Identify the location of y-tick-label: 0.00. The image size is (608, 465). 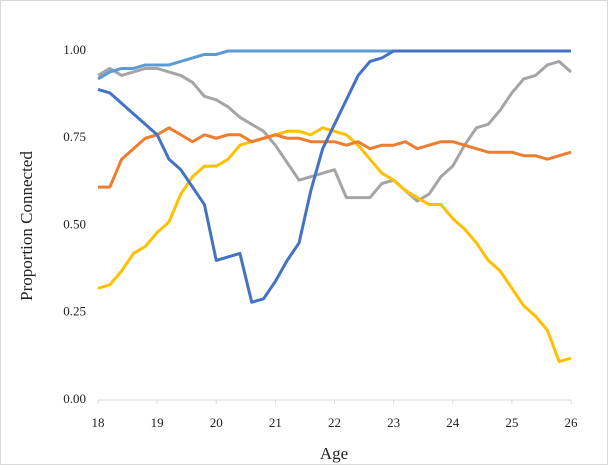
(74, 398).